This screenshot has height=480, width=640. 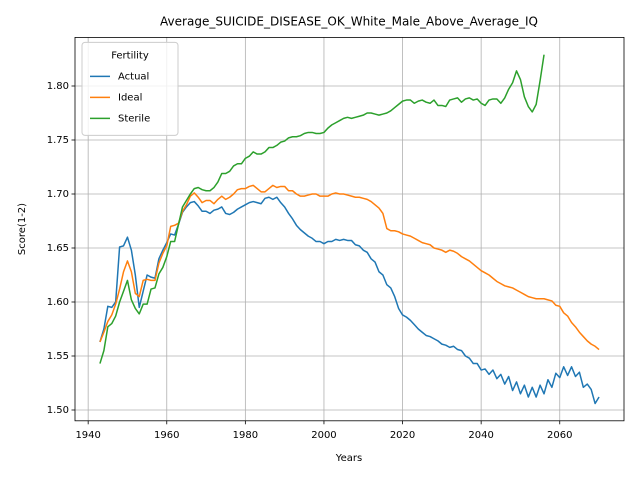 What do you see at coordinates (559, 435) in the screenshot?
I see `x-tick-label: 2060` at bounding box center [559, 435].